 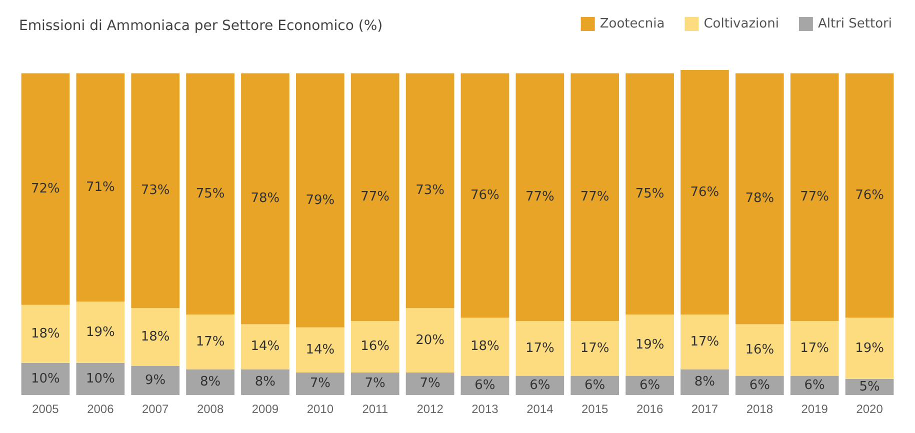 What do you see at coordinates (210, 409) in the screenshot?
I see `x-tick-label: 2008` at bounding box center [210, 409].